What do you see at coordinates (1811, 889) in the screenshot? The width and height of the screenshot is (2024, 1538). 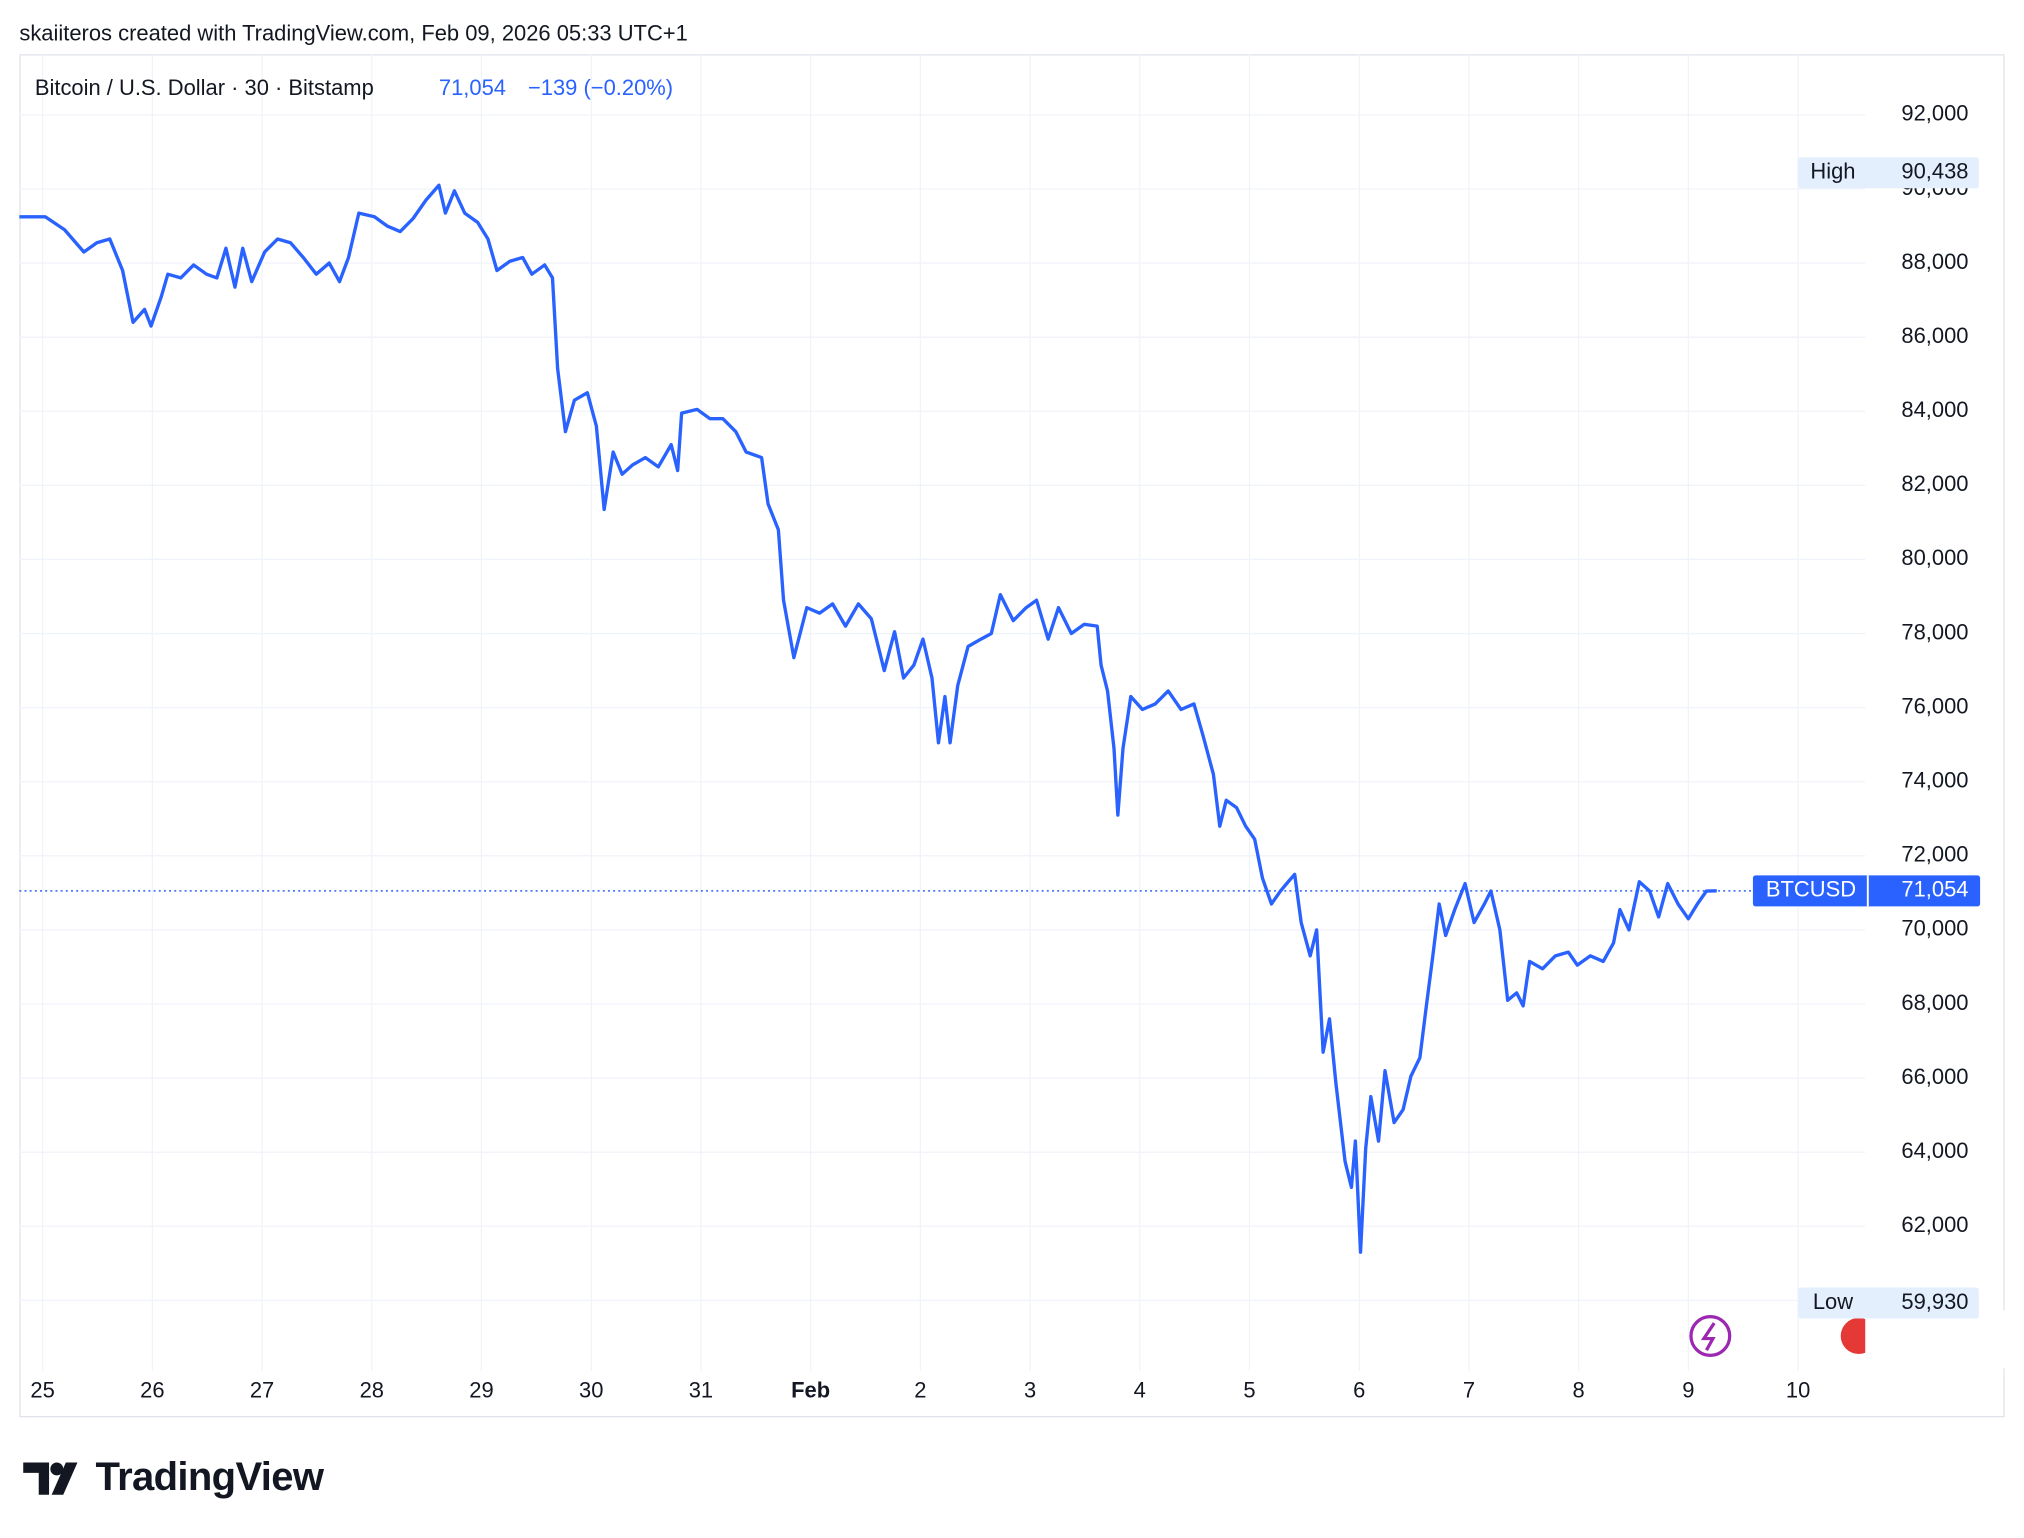 I see `series-name: BTCUSD` at bounding box center [1811, 889].